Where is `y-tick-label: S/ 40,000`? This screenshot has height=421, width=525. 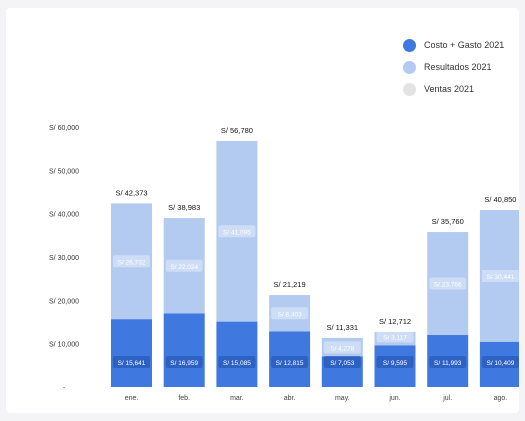 y-tick-label: S/ 40,000 is located at coordinates (64, 215).